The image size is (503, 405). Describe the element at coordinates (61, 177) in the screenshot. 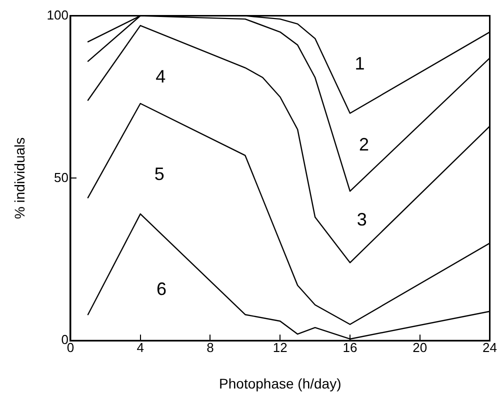

I see `y-tick-label: 50` at that location.